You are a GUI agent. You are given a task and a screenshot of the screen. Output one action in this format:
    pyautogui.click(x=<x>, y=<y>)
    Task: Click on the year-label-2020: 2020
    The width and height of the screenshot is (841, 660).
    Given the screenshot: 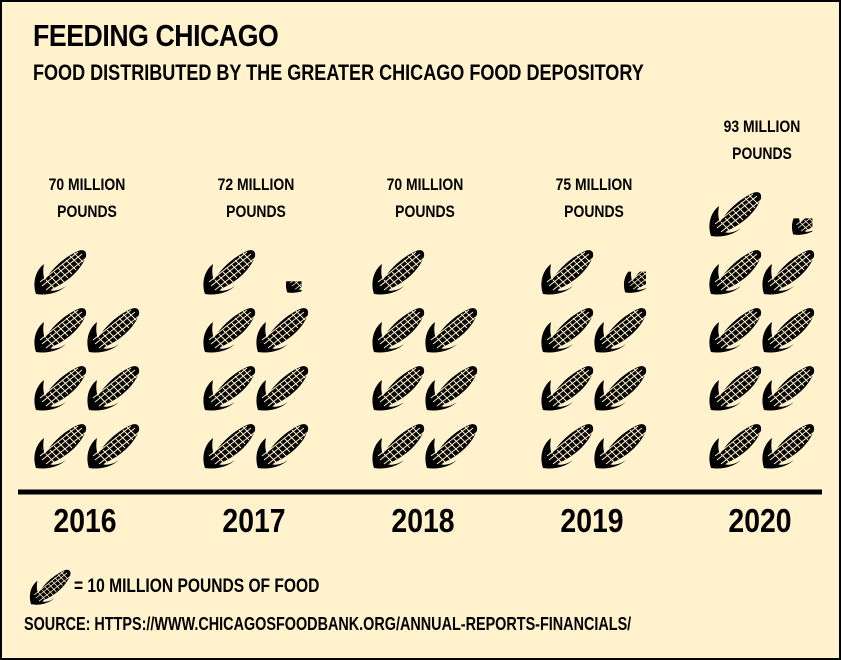 What is the action you would take?
    pyautogui.click(x=760, y=520)
    